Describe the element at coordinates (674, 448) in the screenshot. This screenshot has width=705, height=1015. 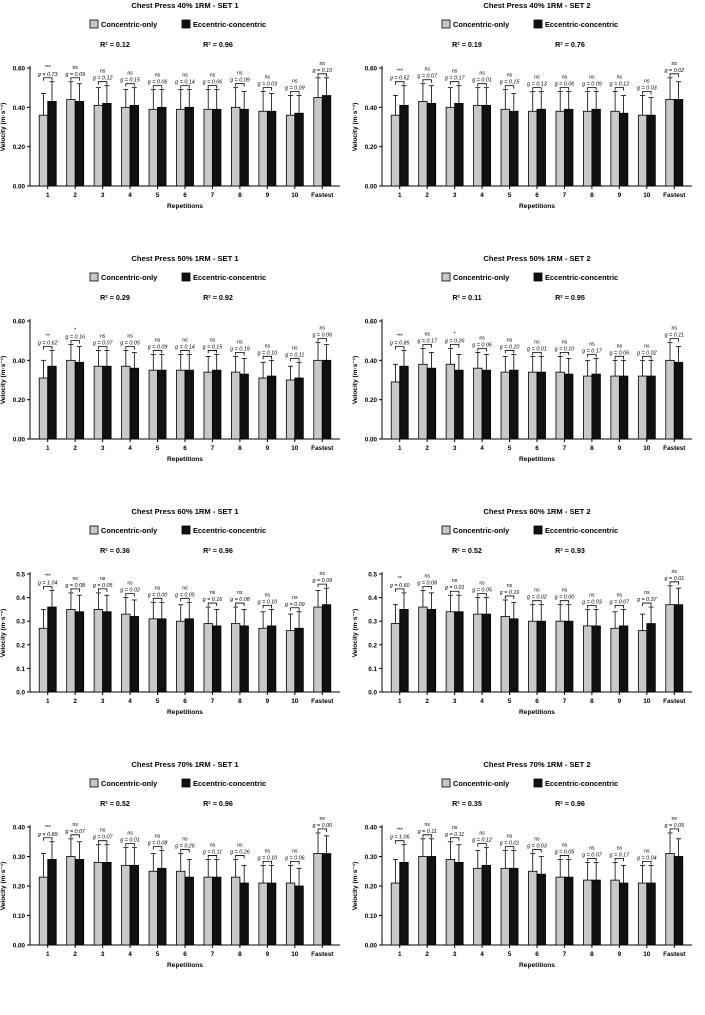
I see `x-tick-label: Fastest` at that location.